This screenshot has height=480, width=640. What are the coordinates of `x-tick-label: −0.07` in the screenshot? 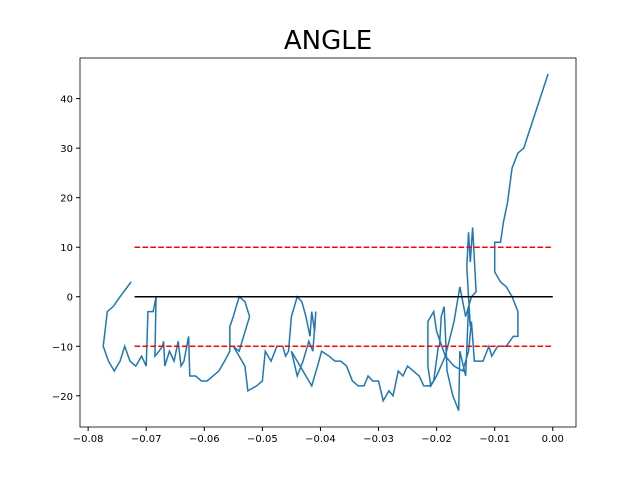 It's located at (146, 439).